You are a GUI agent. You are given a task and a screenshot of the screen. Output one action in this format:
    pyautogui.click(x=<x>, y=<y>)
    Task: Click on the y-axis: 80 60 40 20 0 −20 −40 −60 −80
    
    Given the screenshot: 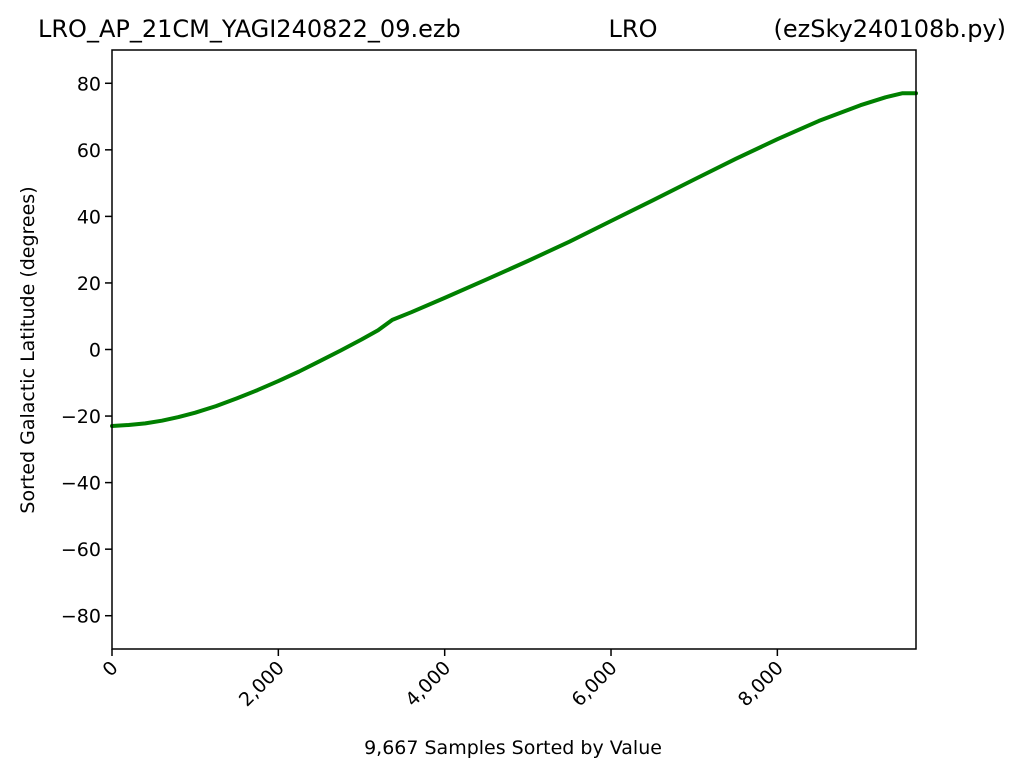 What is the action you would take?
    pyautogui.click(x=86, y=350)
    